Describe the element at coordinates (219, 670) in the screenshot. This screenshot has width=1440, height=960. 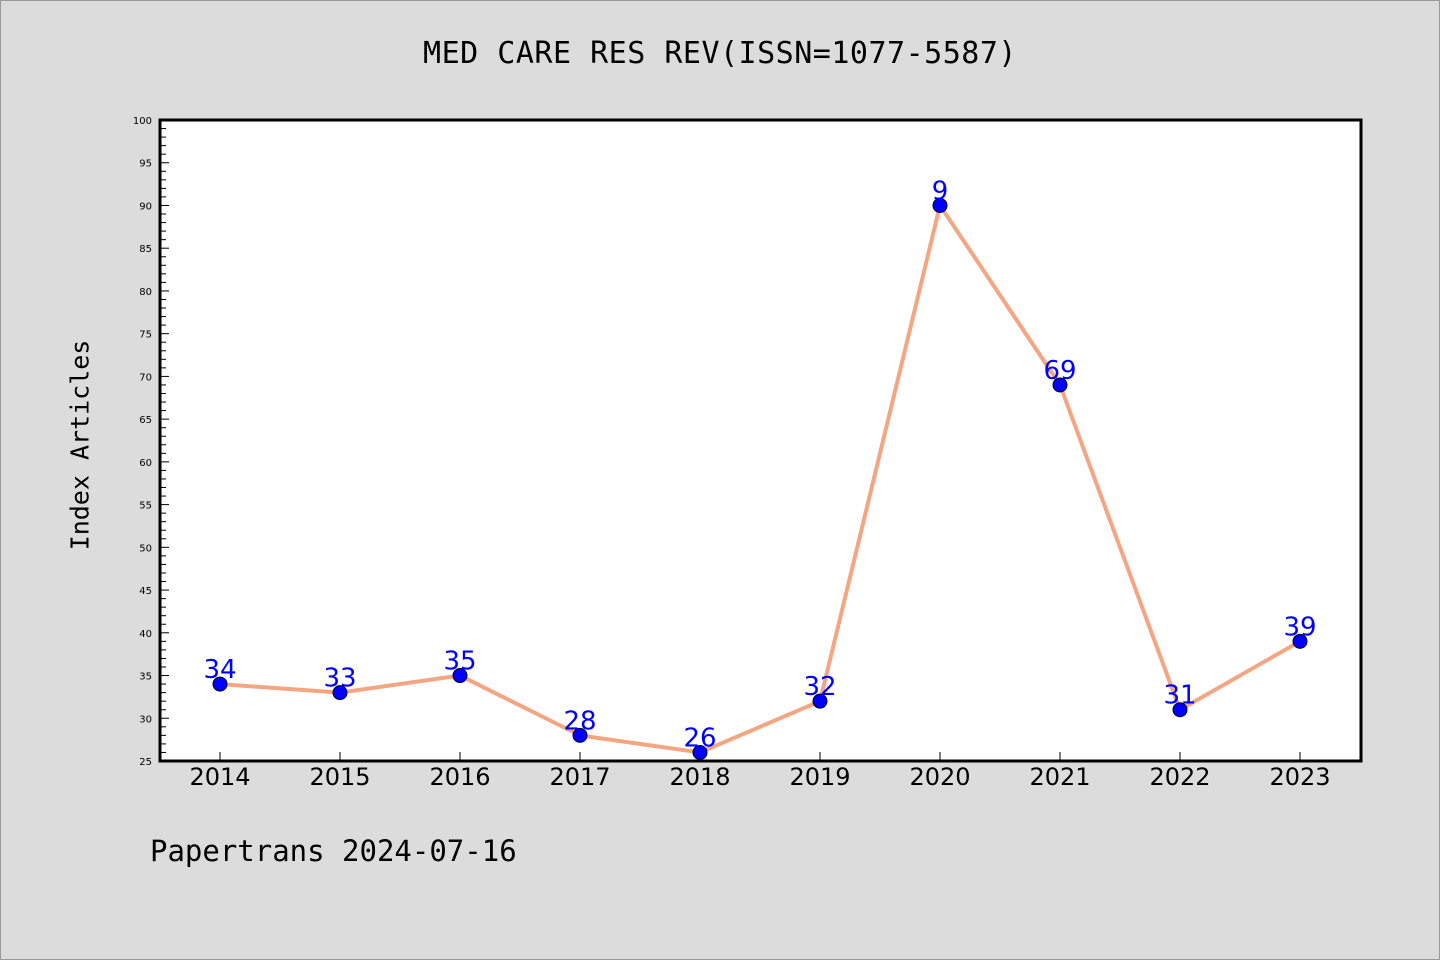
I see `data-label: 34` at that location.